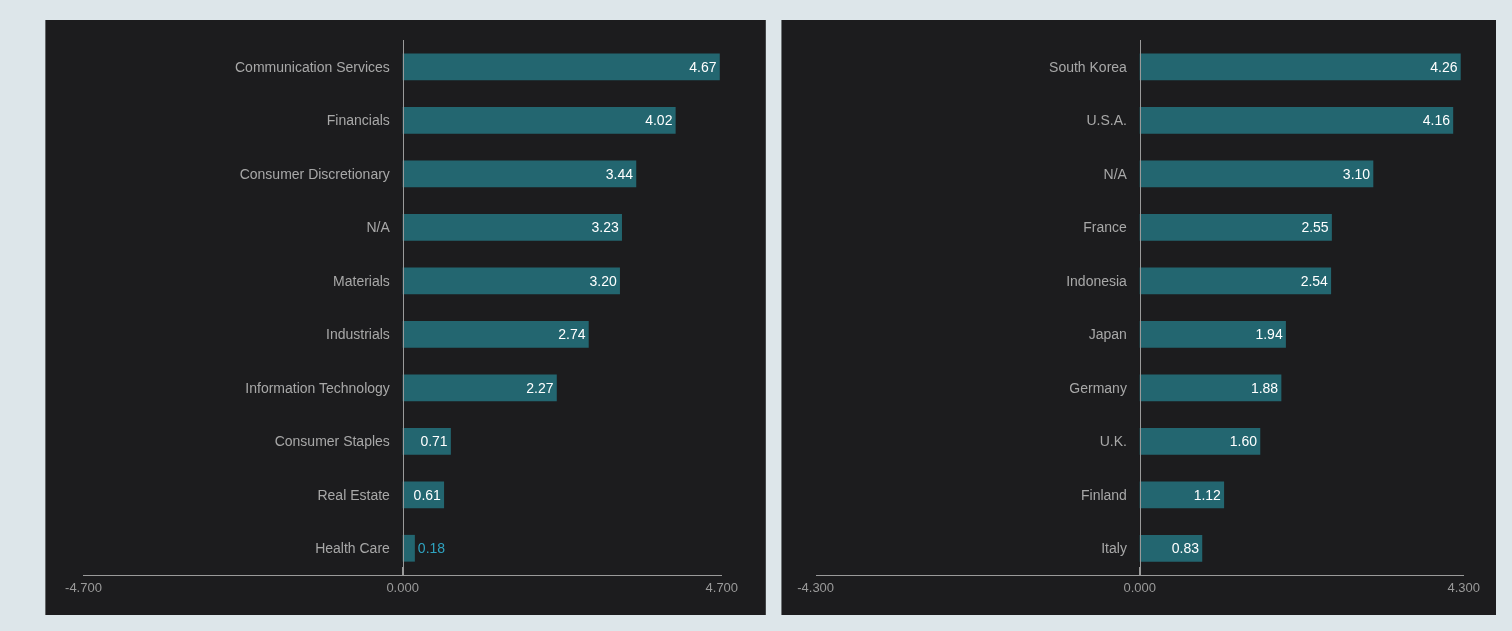 This screenshot has width=1512, height=631. I want to click on y-tick-label: Communication Services, so click(312, 66).